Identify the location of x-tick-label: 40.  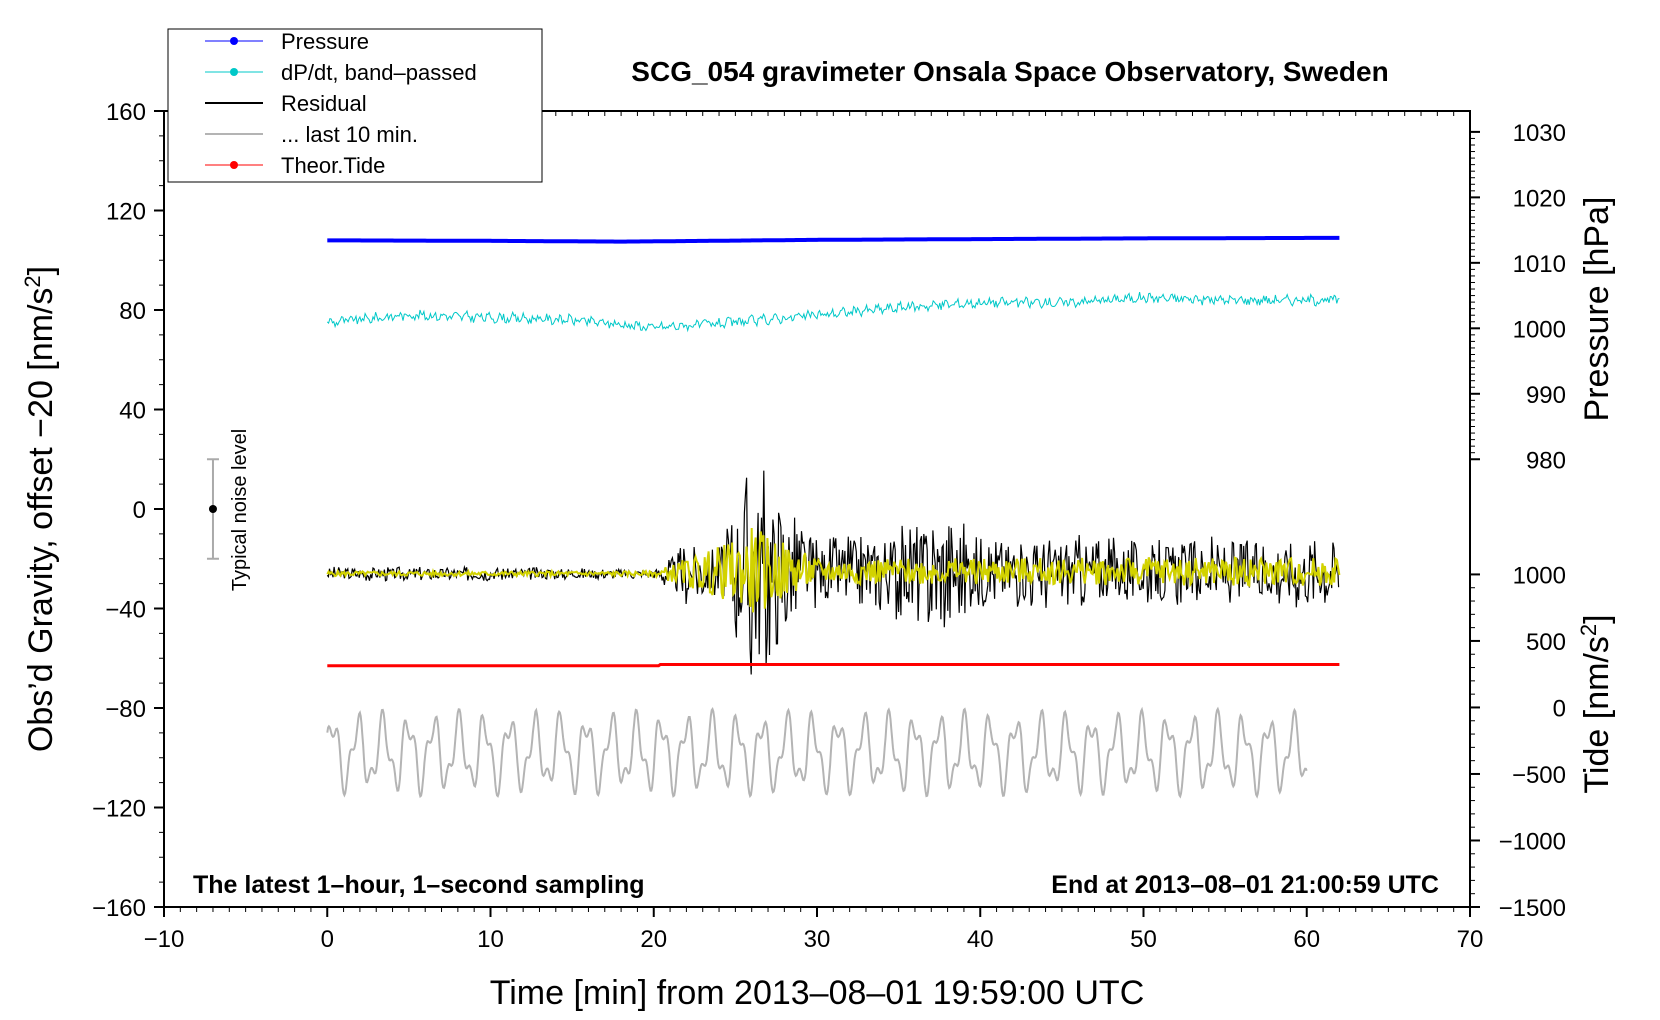
(980, 939).